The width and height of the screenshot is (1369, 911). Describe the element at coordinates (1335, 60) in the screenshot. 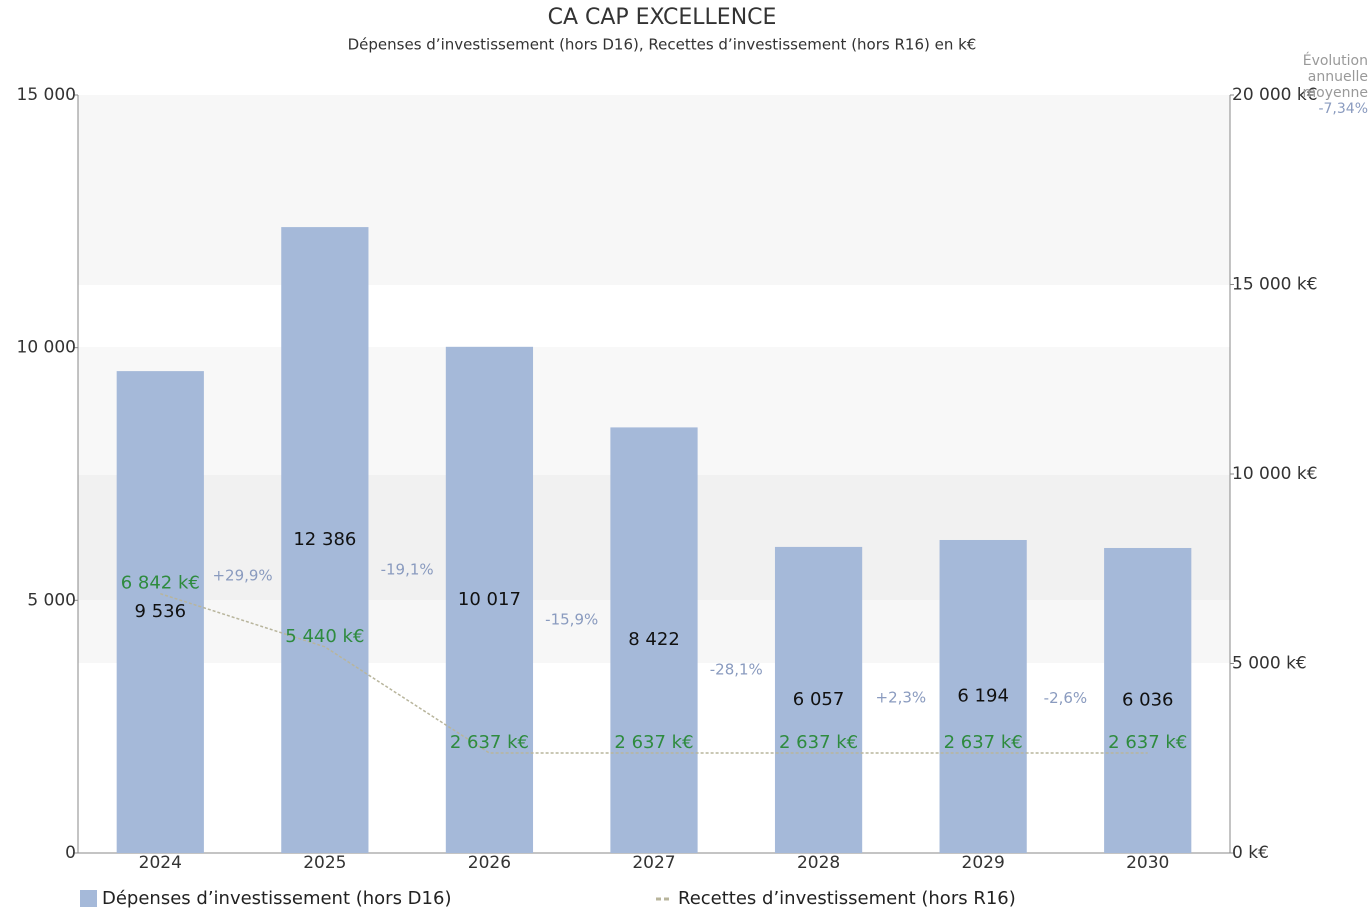

I see `average-label: Évolution` at that location.